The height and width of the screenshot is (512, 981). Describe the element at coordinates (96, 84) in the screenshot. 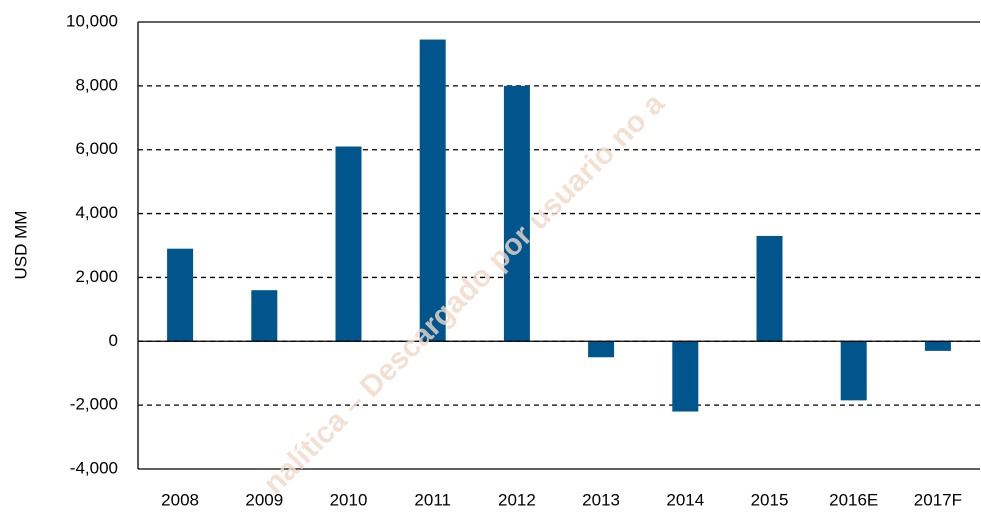

I see `y-tick-label: 8,000` at that location.